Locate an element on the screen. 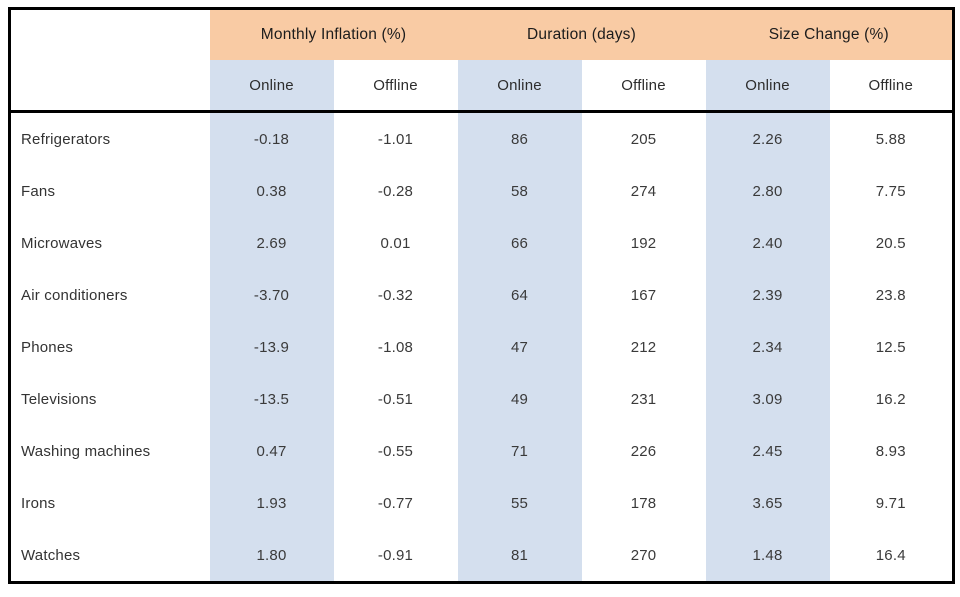 This screenshot has width=960, height=597. row-label: Washing machines is located at coordinates (86, 451).